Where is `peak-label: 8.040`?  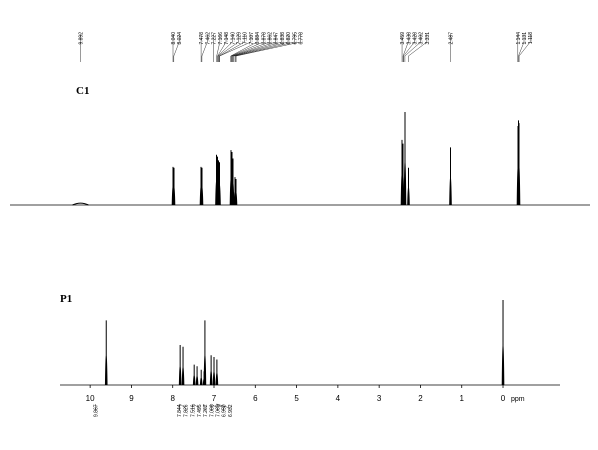
peak-label: 8.040 is located at coordinates (174, 38).